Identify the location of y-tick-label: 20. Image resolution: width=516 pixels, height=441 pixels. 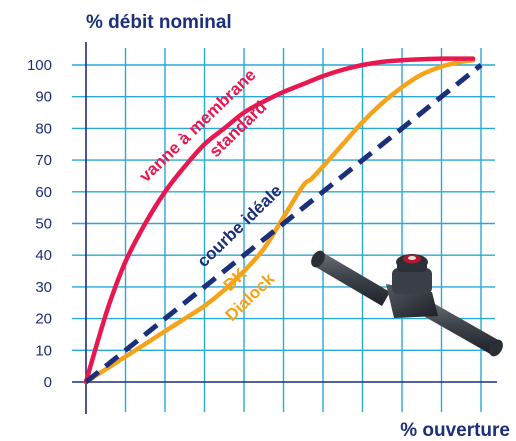
(43, 319).